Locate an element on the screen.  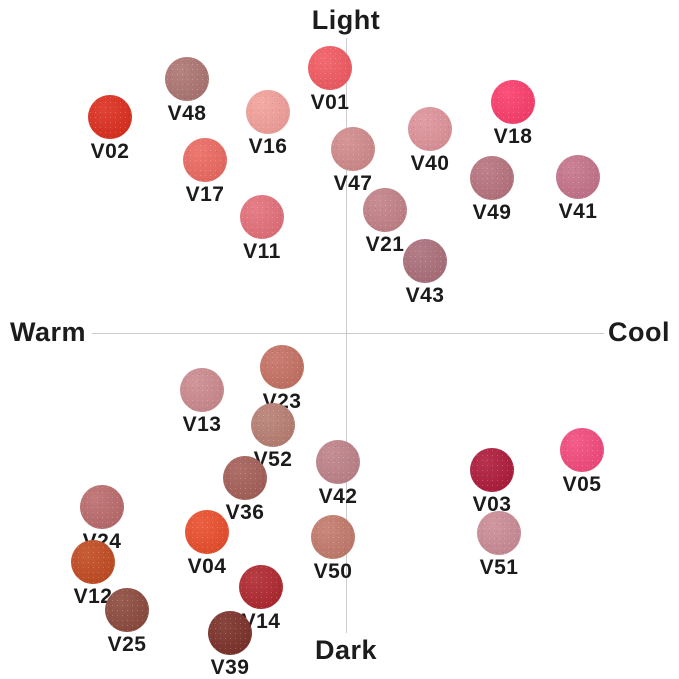
shade-label: V16 is located at coordinates (268, 146).